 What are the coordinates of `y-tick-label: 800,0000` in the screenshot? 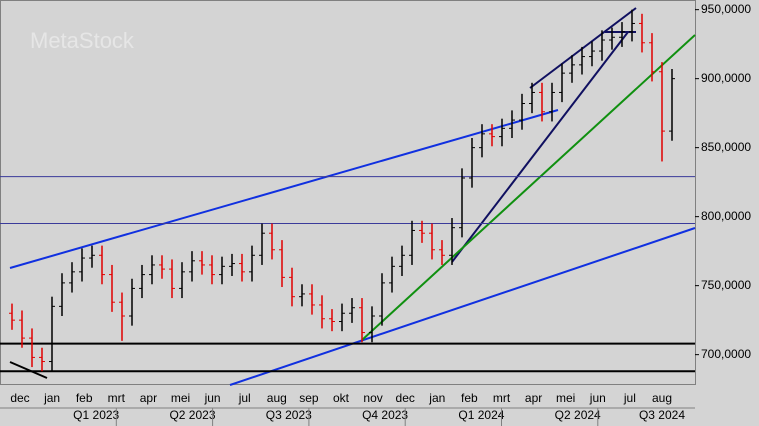 It's located at (726, 216).